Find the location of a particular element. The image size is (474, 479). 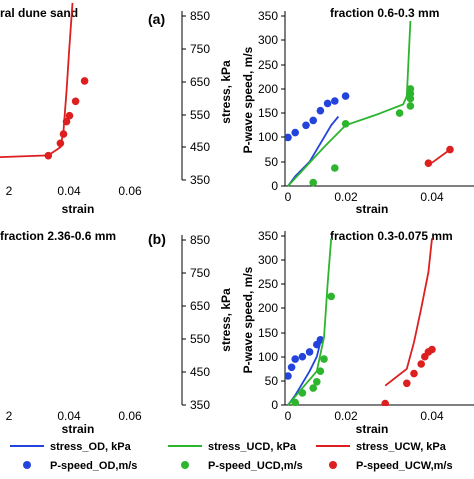

panel-title: fraction 2.36-0.6 mm is located at coordinates (58, 236).